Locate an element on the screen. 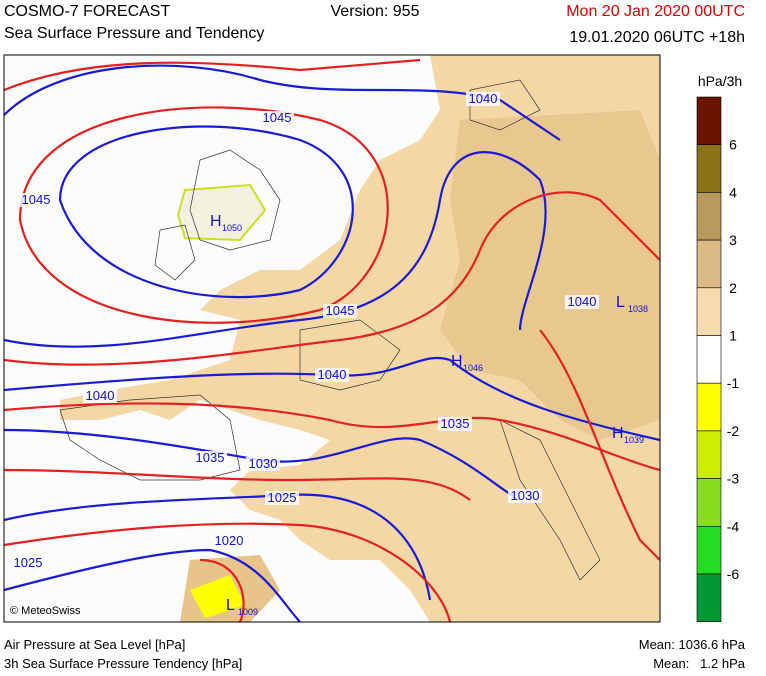  footer-line: 3h Sea Surface Pressure Tendency [hPa] is located at coordinates (123, 663).